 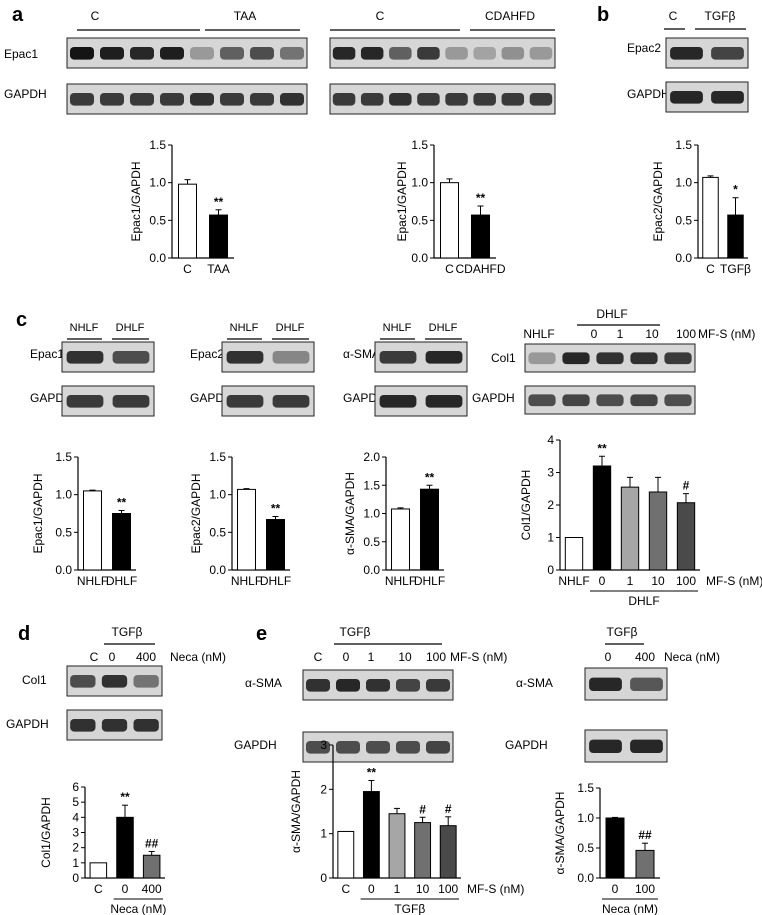 I want to click on blot-b-group-c: C, so click(x=673, y=16).